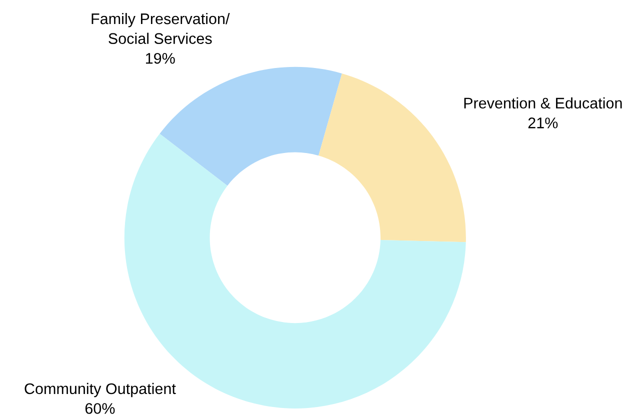 This screenshot has width=628, height=417. What do you see at coordinates (543, 103) in the screenshot?
I see `slice-label: Prevention & Education` at bounding box center [543, 103].